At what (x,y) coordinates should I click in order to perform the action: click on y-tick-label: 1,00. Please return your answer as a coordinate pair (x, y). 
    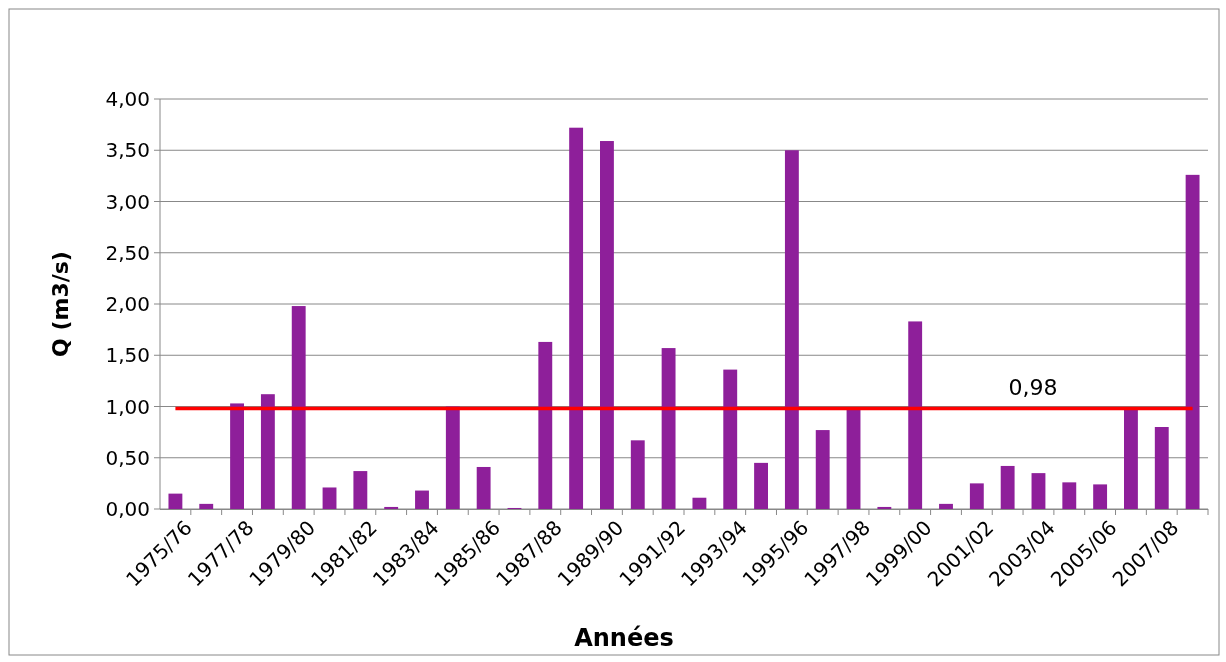
    Looking at the image, I should click on (127, 406).